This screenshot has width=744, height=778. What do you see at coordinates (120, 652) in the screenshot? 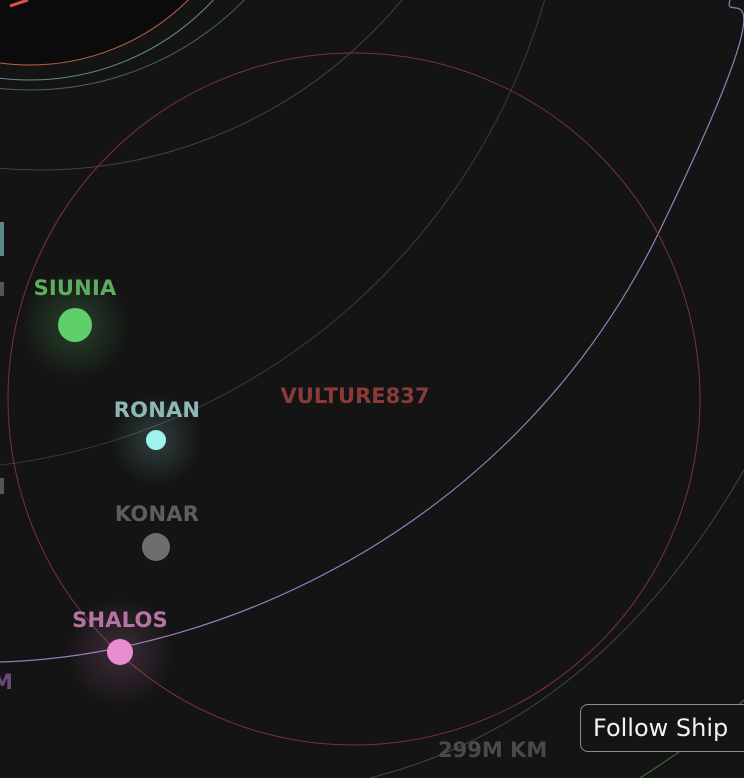
I see `planet-shalos` at bounding box center [120, 652].